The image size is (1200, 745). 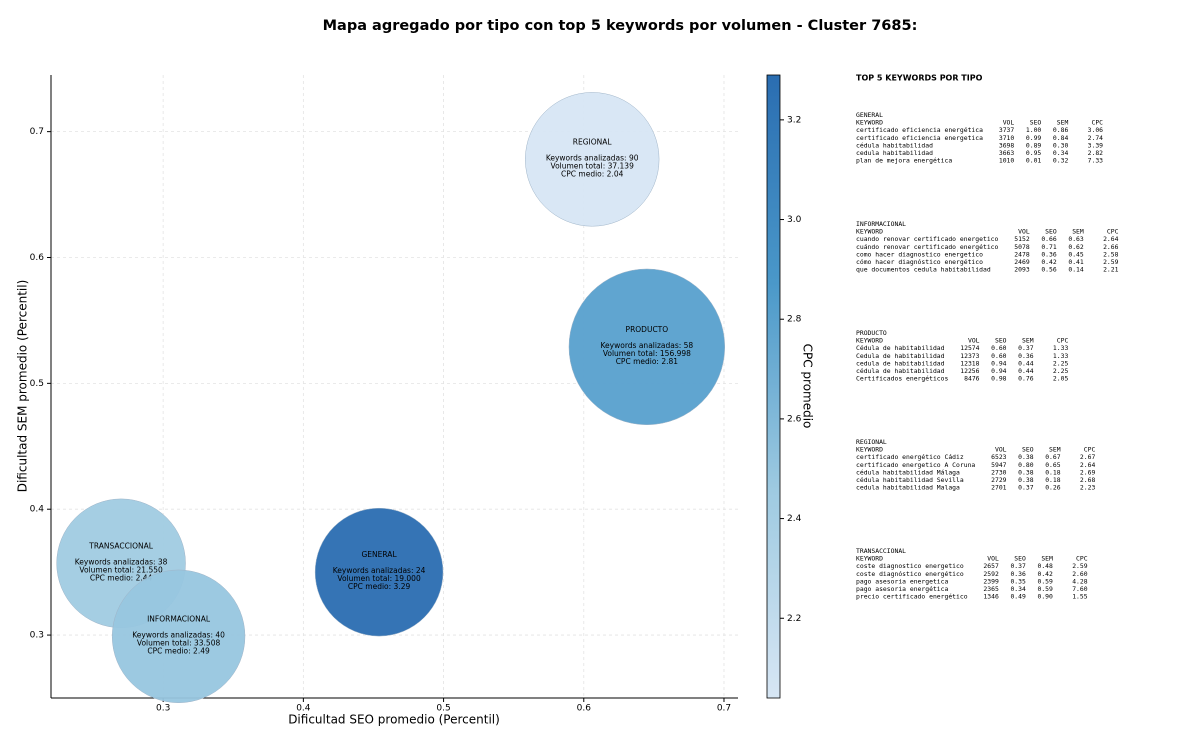 What do you see at coordinates (999, 348) in the screenshot?
I see `table-cell: 0.60` at bounding box center [999, 348].